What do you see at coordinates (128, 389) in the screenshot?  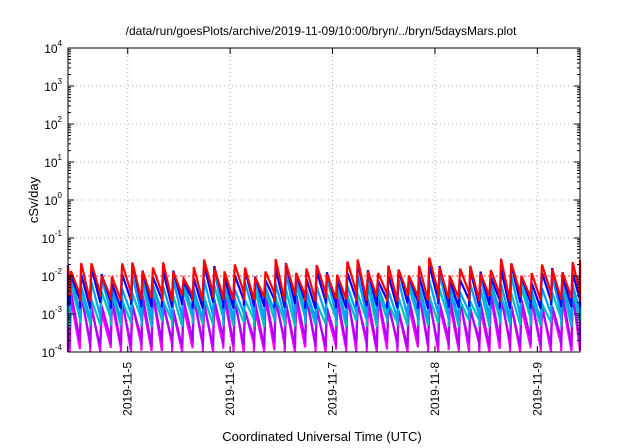 I see `x-tick-label: 2019-11-5` at bounding box center [128, 389].